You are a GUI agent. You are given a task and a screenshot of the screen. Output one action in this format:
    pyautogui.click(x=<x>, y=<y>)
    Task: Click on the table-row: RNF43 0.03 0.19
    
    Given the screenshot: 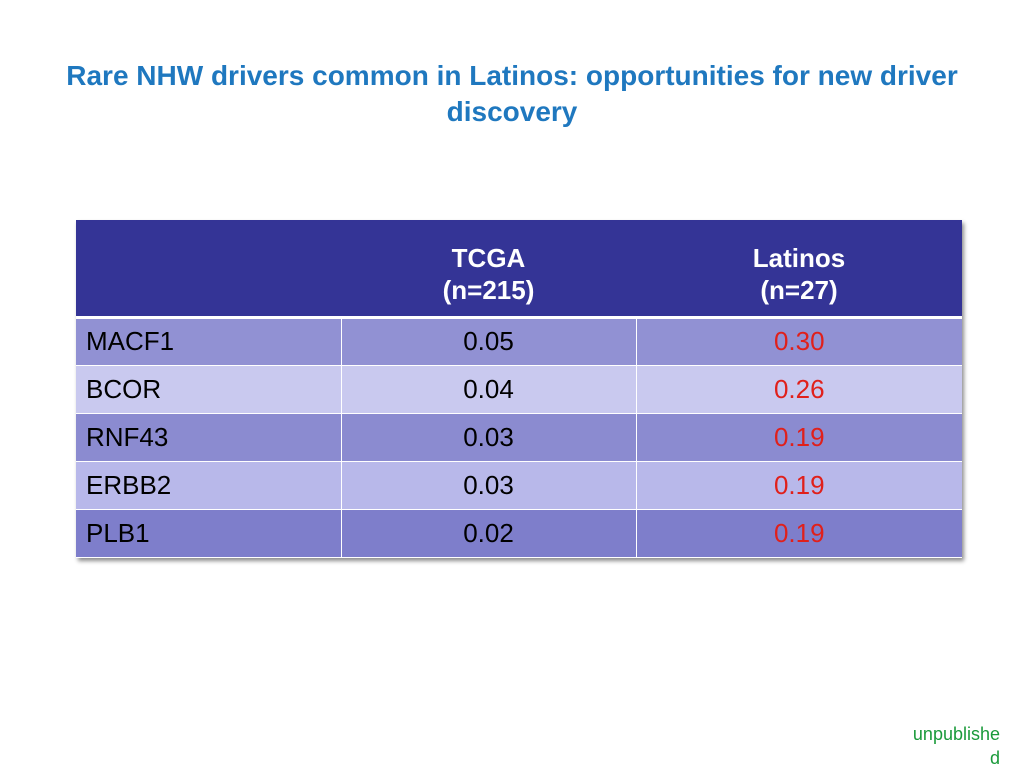 What is the action you would take?
    pyautogui.click(x=519, y=437)
    